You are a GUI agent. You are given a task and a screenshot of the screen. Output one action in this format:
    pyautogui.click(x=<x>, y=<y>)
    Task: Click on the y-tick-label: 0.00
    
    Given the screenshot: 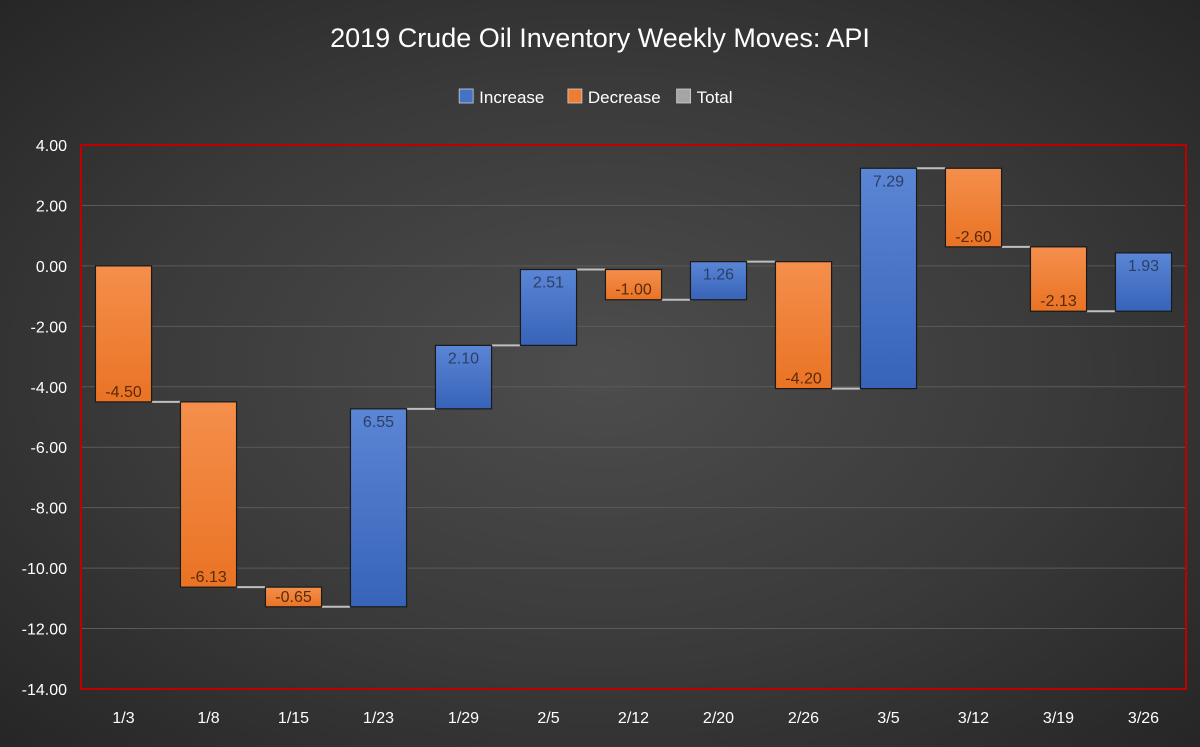 What is the action you would take?
    pyautogui.click(x=51, y=267)
    